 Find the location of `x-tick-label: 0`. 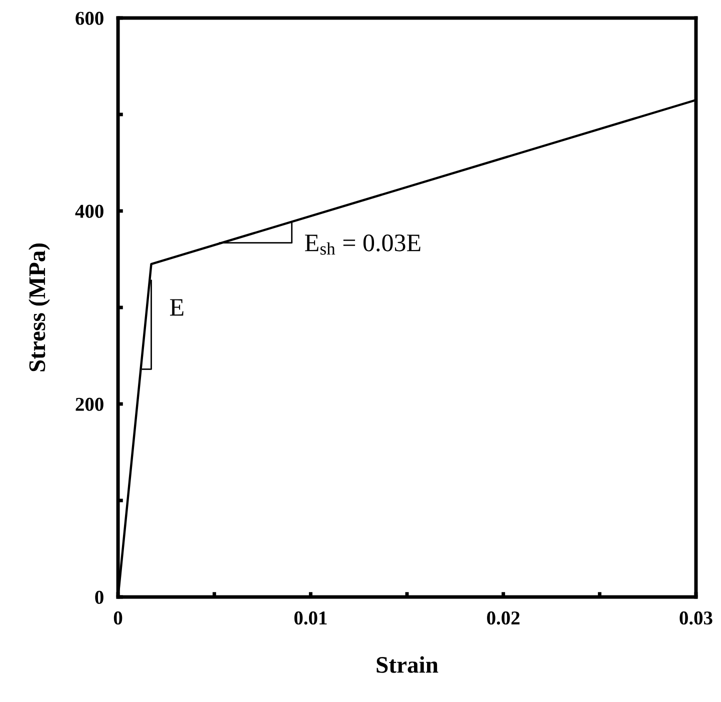

x-tick-label: 0 is located at coordinates (118, 618).